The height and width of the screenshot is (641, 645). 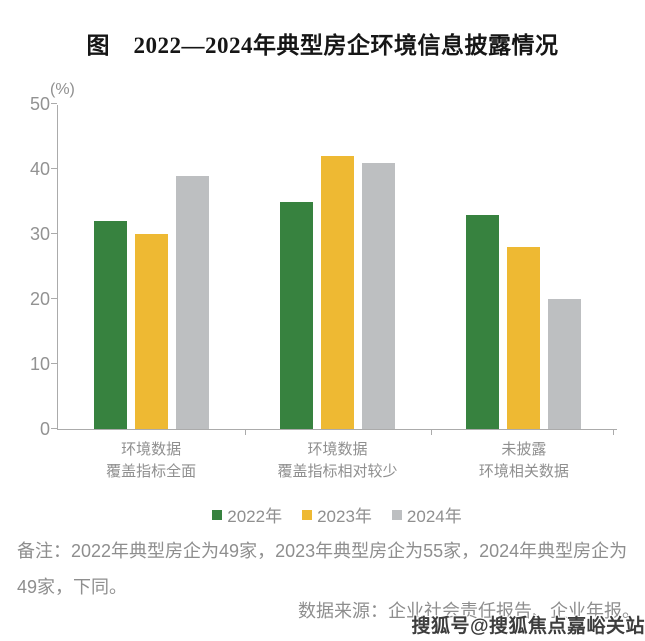 What do you see at coordinates (62, 89) in the screenshot?
I see `y-axis-unit-label: (%)` at bounding box center [62, 89].